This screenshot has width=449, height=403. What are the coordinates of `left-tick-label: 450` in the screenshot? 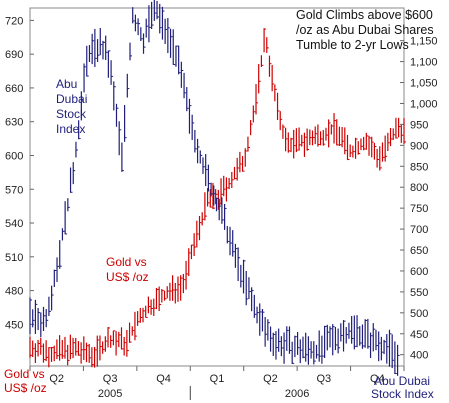 It's located at (14, 325).